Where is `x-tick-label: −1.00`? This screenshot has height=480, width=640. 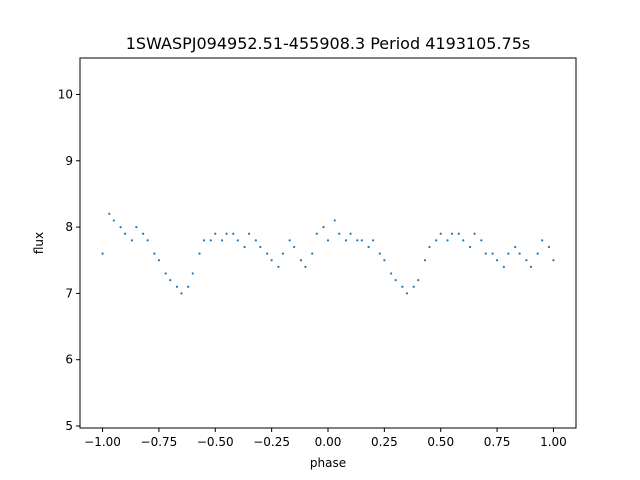
x-tick-label: −1.00 is located at coordinates (102, 442).